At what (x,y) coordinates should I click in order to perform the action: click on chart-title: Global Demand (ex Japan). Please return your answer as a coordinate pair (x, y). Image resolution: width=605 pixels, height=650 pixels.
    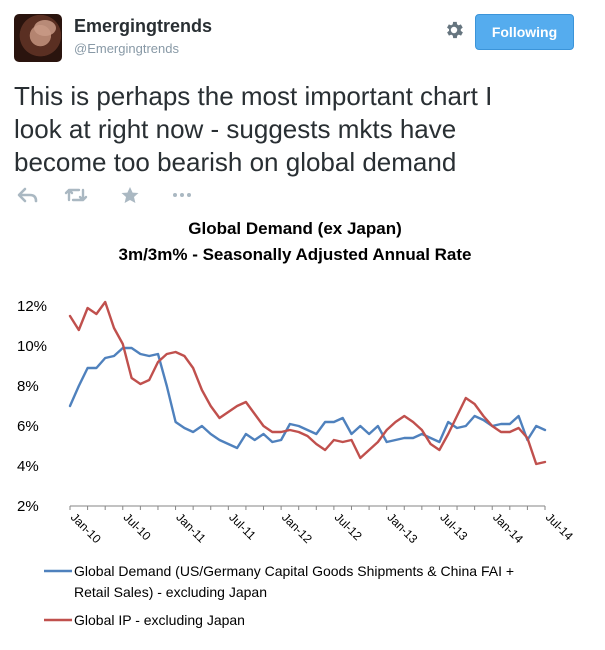
    Looking at the image, I should click on (295, 228).